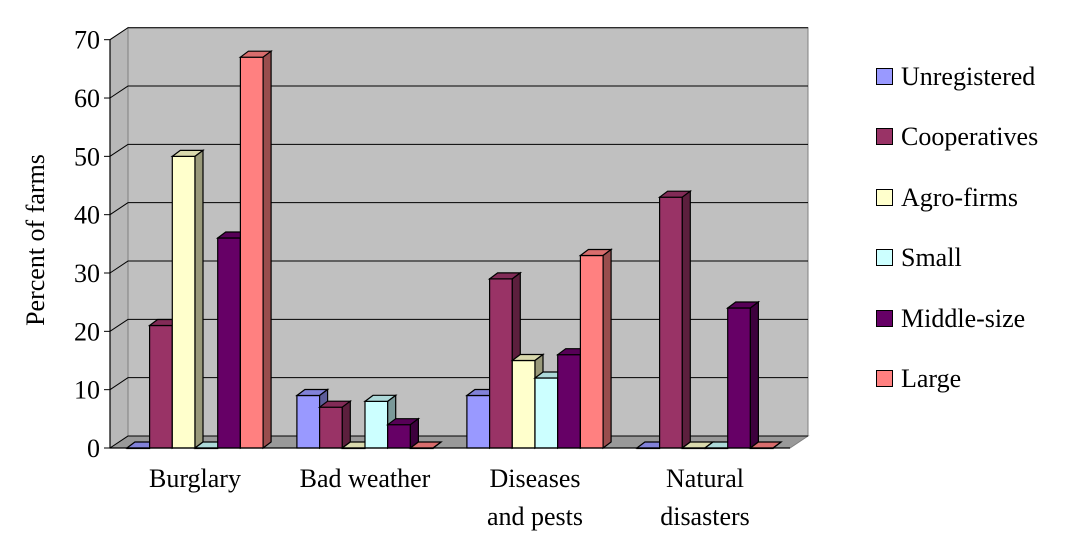  I want to click on legend-label: Small, so click(931, 258).